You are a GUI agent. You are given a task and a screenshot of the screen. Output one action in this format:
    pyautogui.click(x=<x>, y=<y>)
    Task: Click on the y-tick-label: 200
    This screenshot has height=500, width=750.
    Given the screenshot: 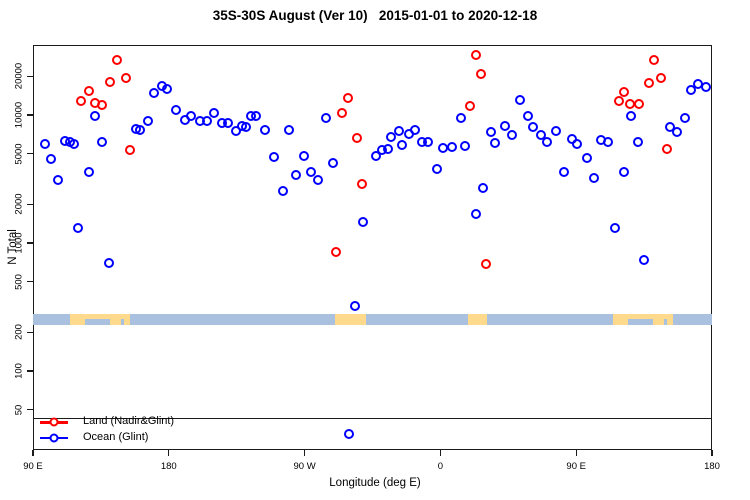 What is the action you would take?
    pyautogui.click(x=19, y=332)
    